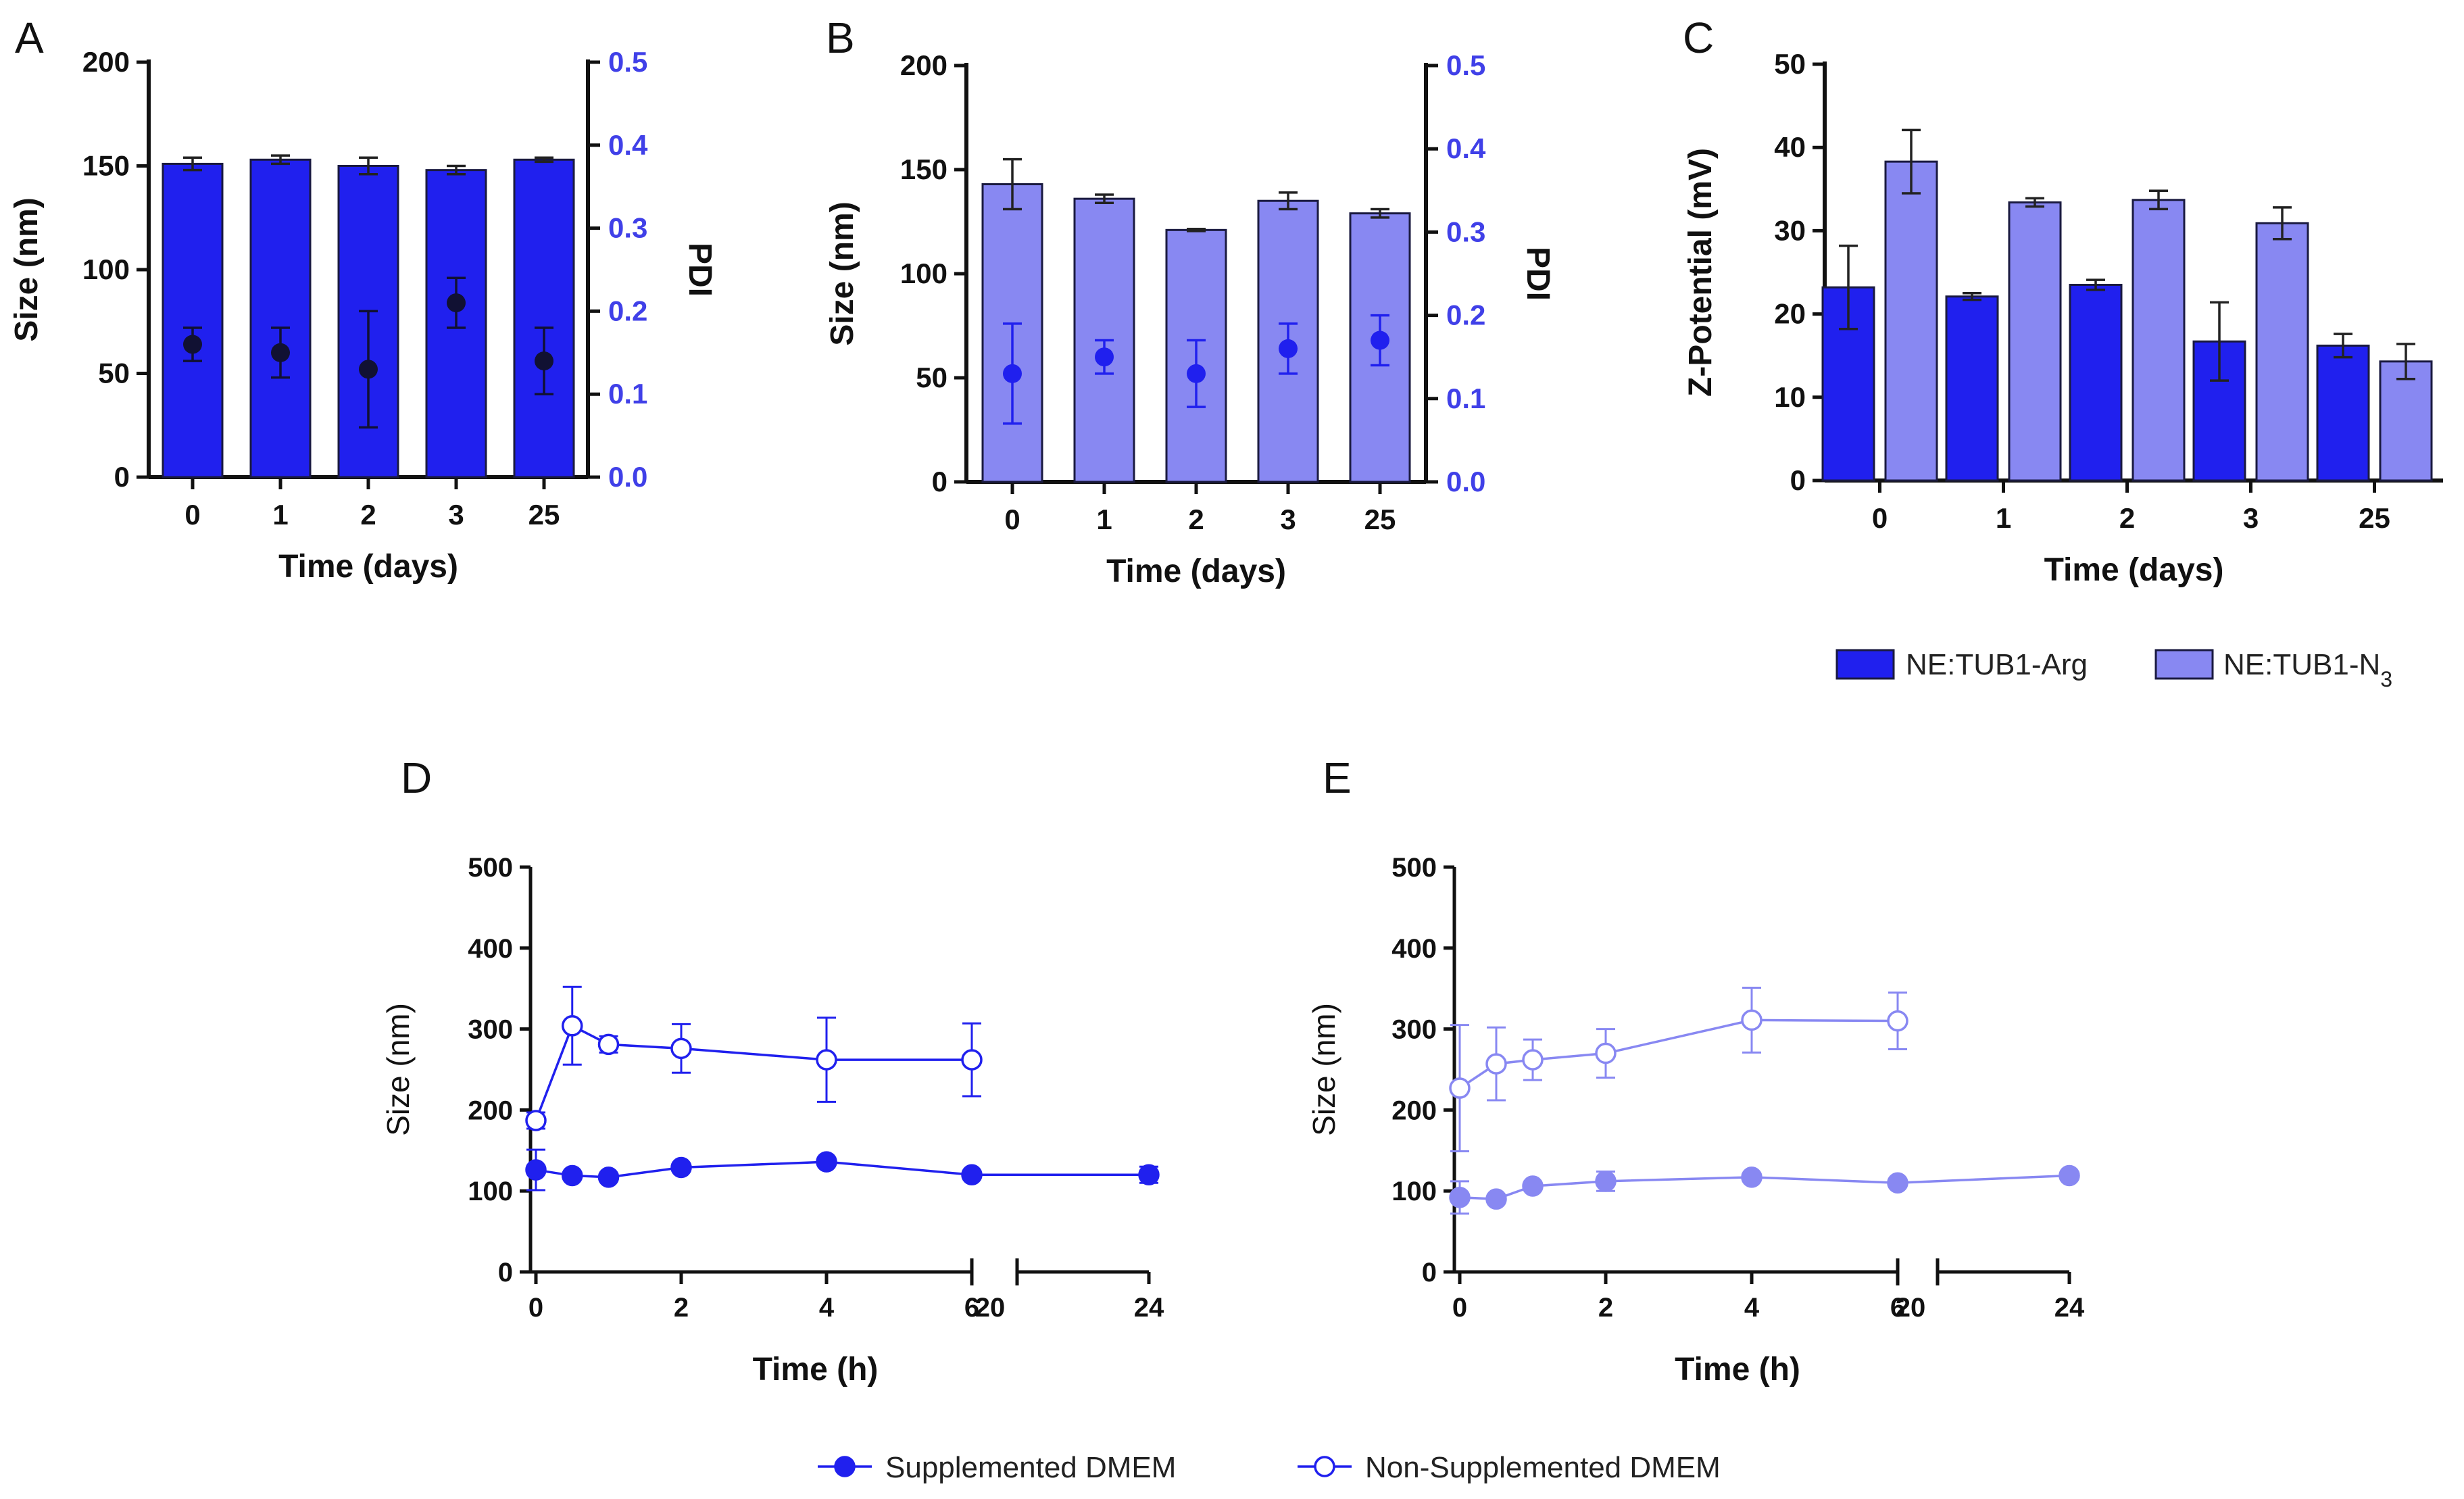  Describe the element at coordinates (1698, 38) in the screenshot. I see `panel-label-c: C` at that location.